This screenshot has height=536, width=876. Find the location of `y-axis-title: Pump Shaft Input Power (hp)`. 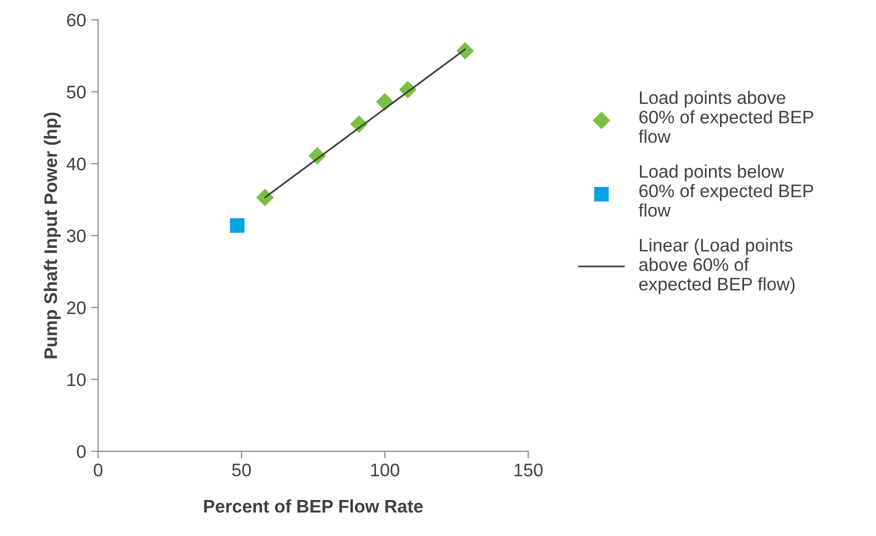

y-axis-title: Pump Shaft Input Power (hp) is located at coordinates (52, 235).